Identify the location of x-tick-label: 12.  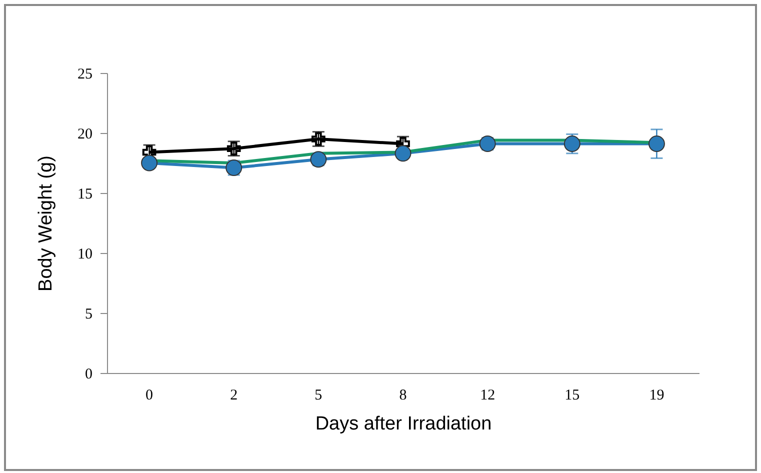
(488, 396).